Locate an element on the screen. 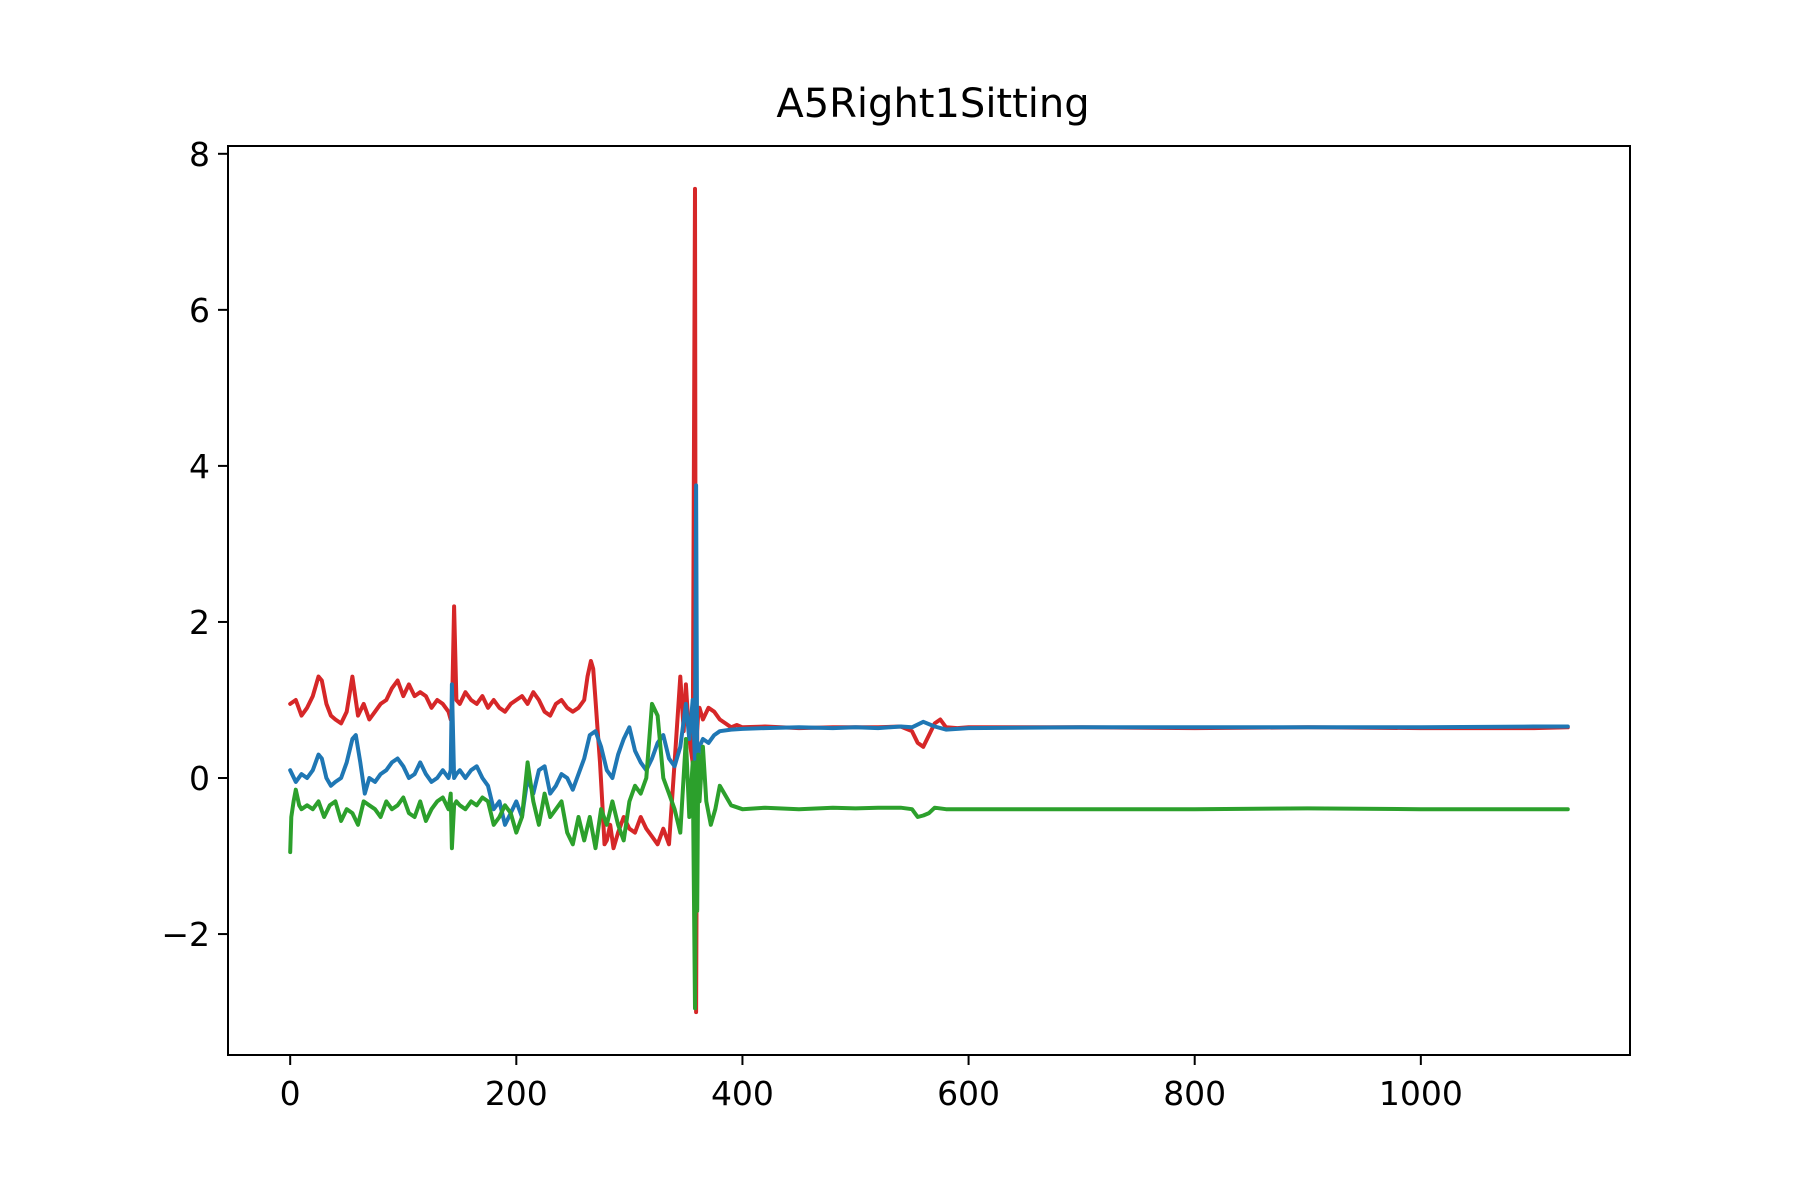 The image size is (1800, 1200). y-tick-label: 6 is located at coordinates (199, 310).